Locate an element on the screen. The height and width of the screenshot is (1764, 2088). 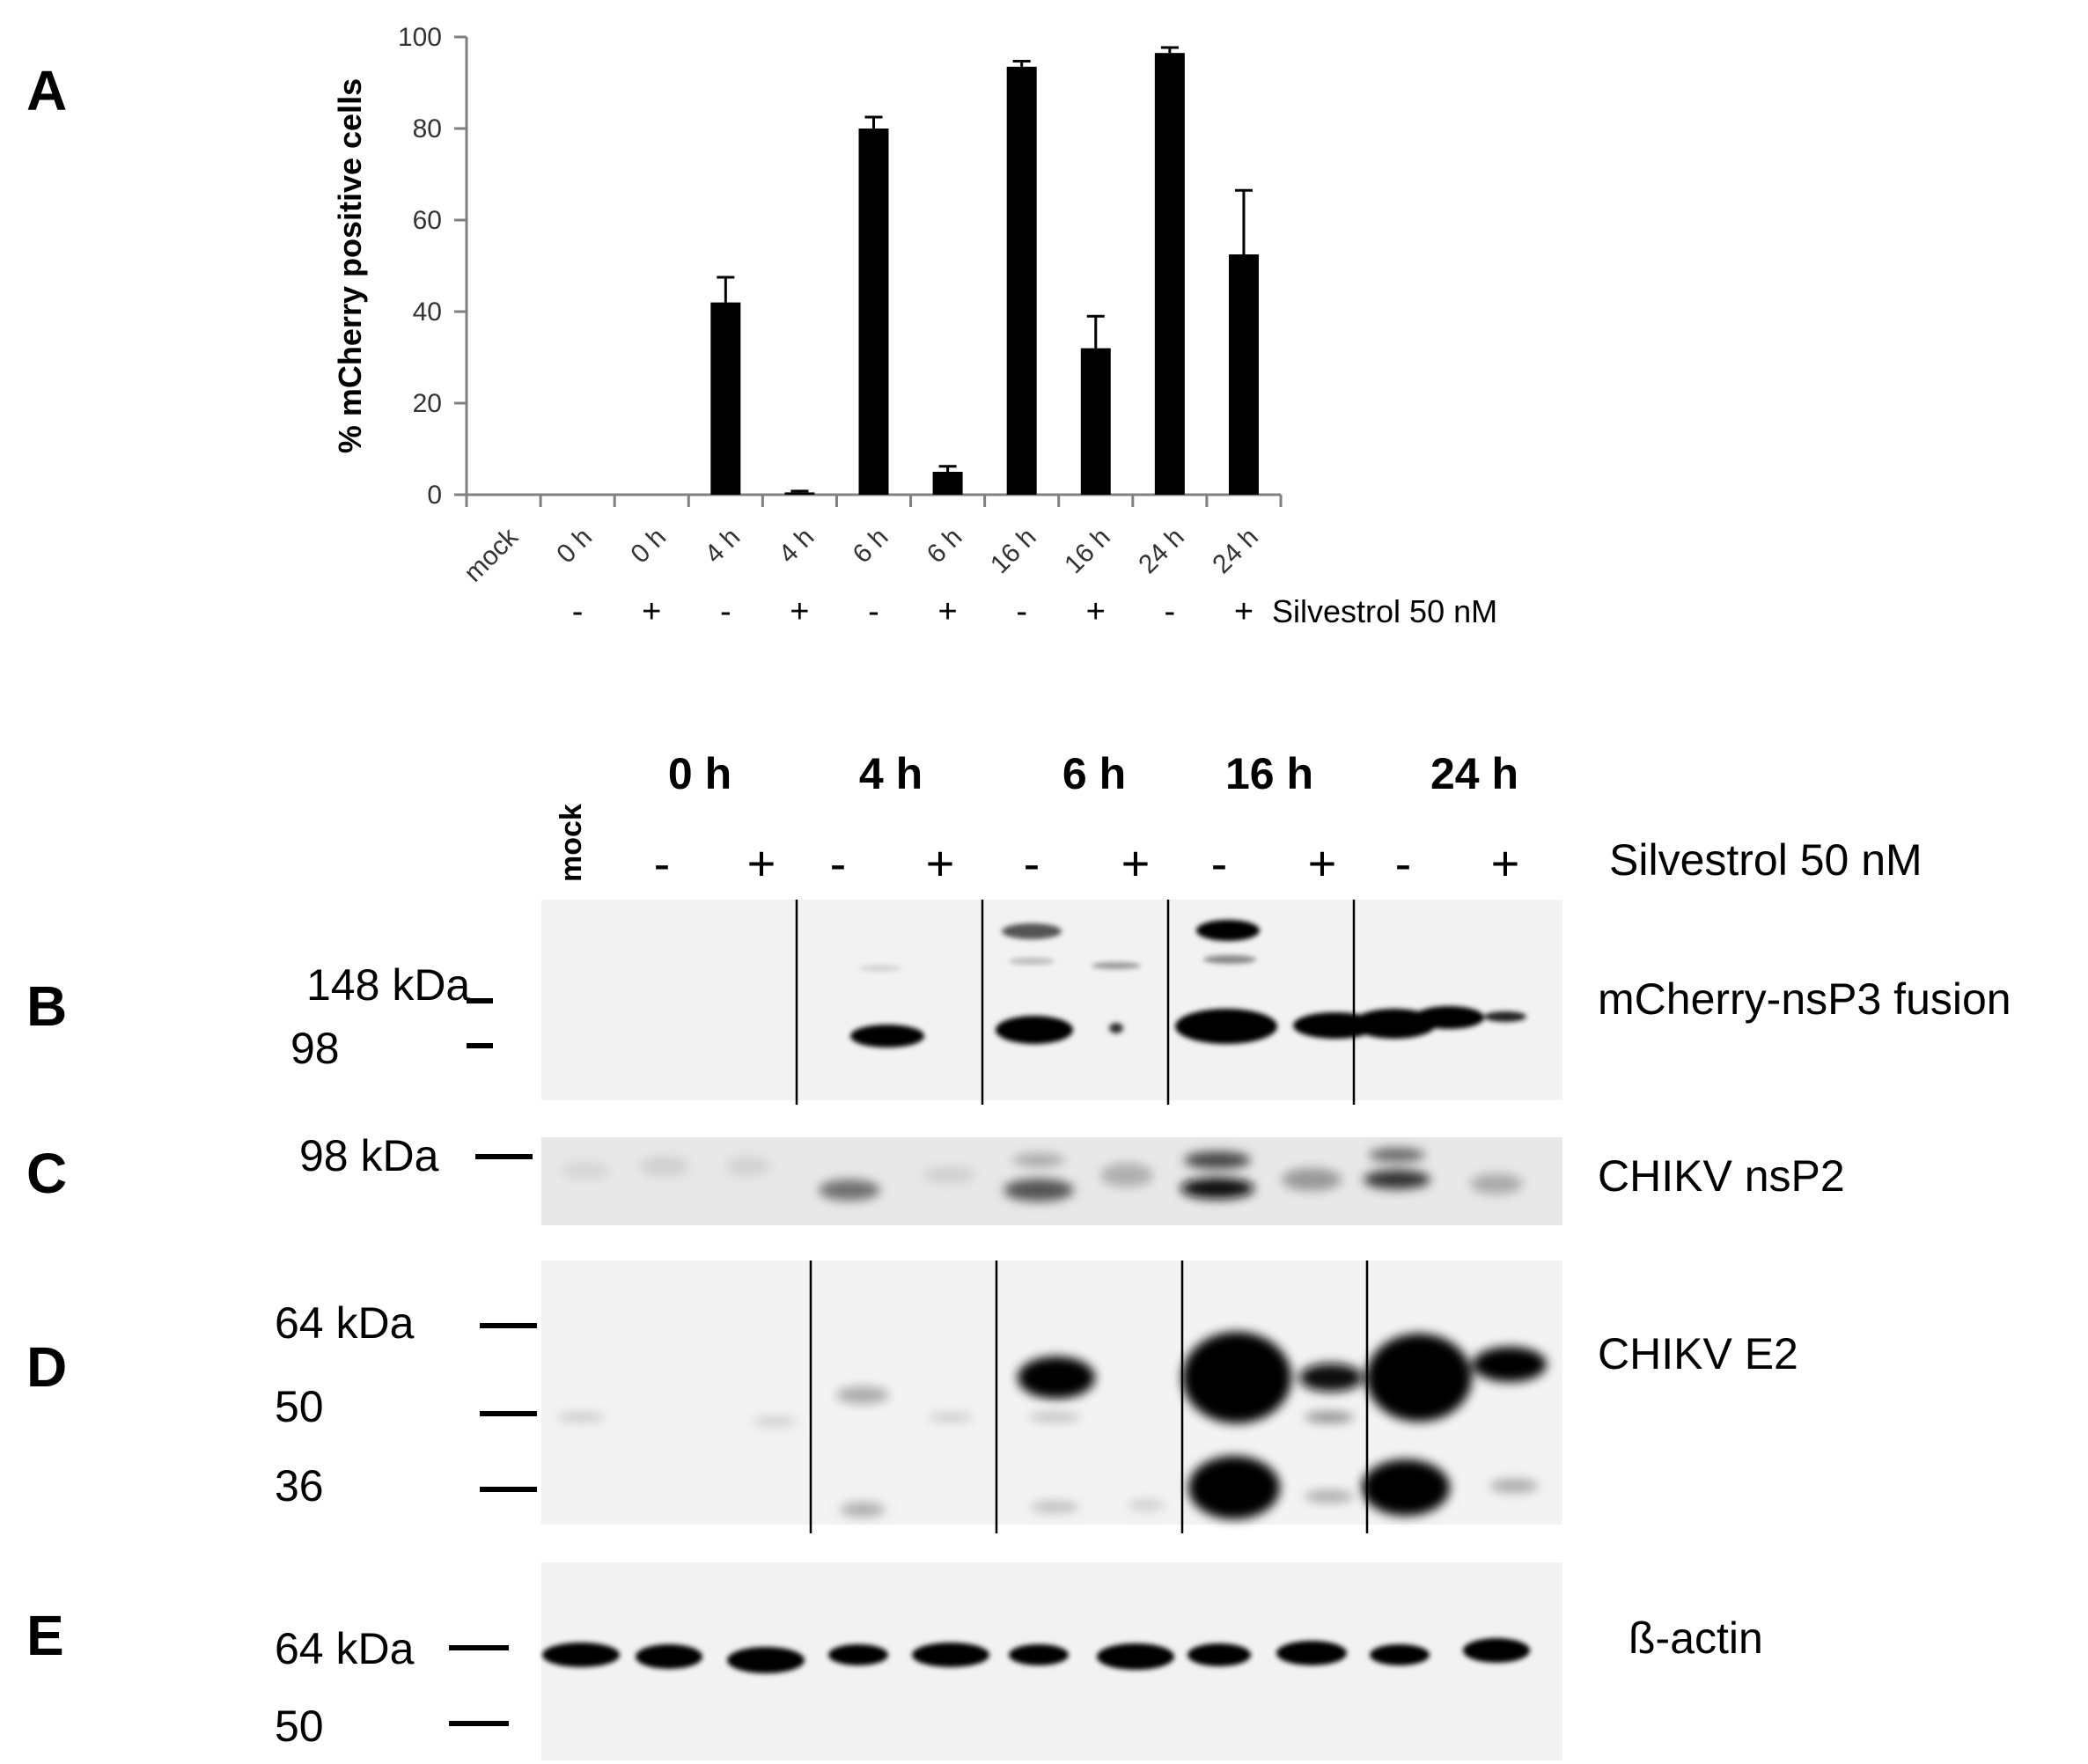
marker-50-d: 50 is located at coordinates (299, 1406).